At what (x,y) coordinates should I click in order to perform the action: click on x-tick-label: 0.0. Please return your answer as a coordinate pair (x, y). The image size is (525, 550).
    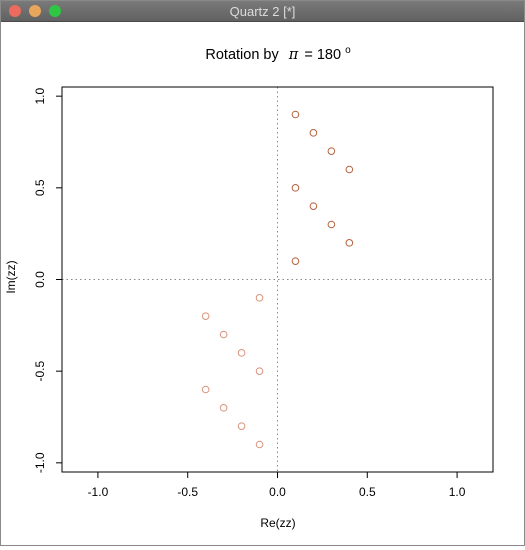
    Looking at the image, I should click on (277, 492).